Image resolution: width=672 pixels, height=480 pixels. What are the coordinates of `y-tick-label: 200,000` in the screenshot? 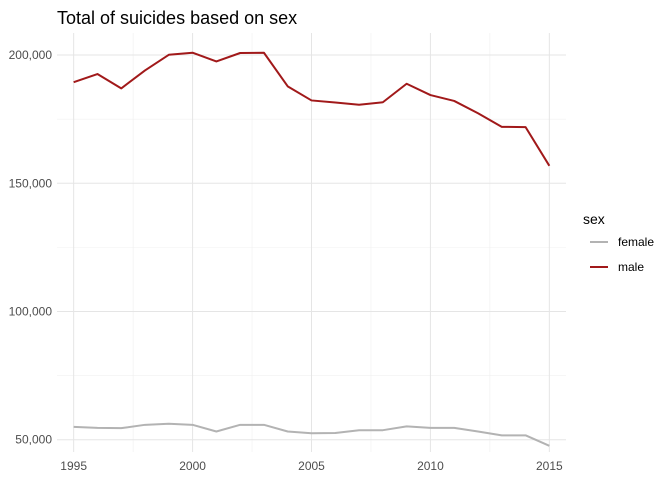 It's located at (31, 55).